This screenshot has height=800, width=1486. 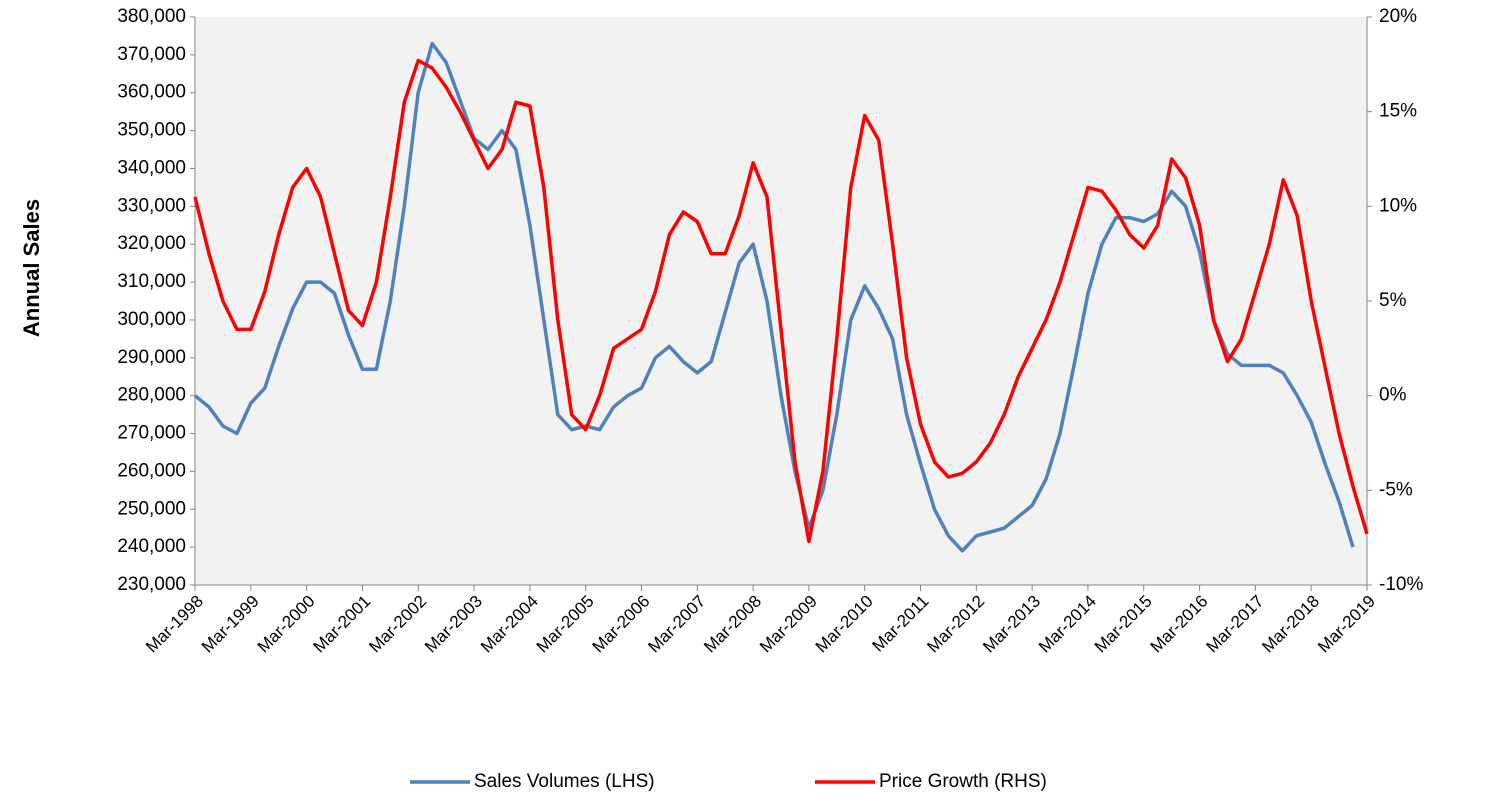 What do you see at coordinates (1234, 624) in the screenshot?
I see `x-tick-label: Mar-2017` at bounding box center [1234, 624].